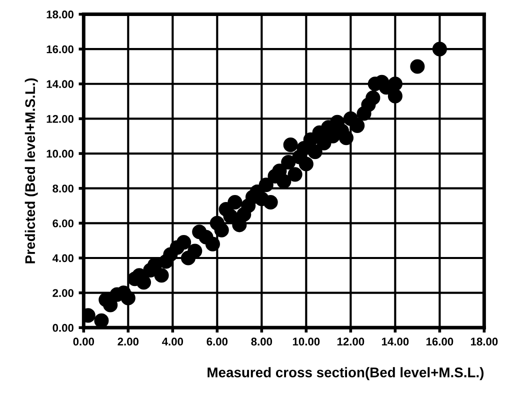  I want to click on y-tick-label: 18.00, so click(60, 14).